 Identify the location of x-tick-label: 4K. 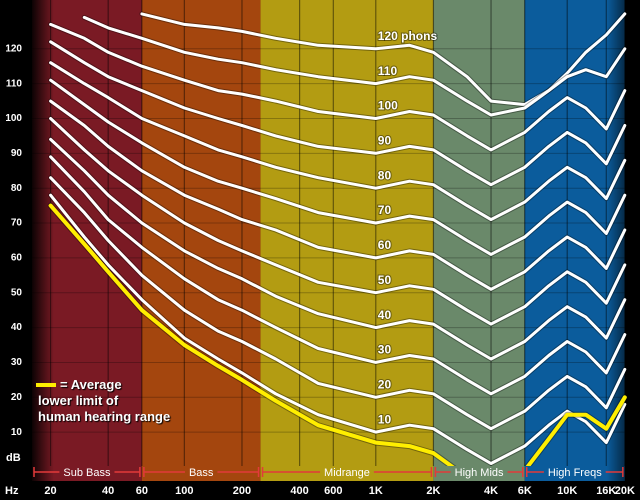
(491, 491).